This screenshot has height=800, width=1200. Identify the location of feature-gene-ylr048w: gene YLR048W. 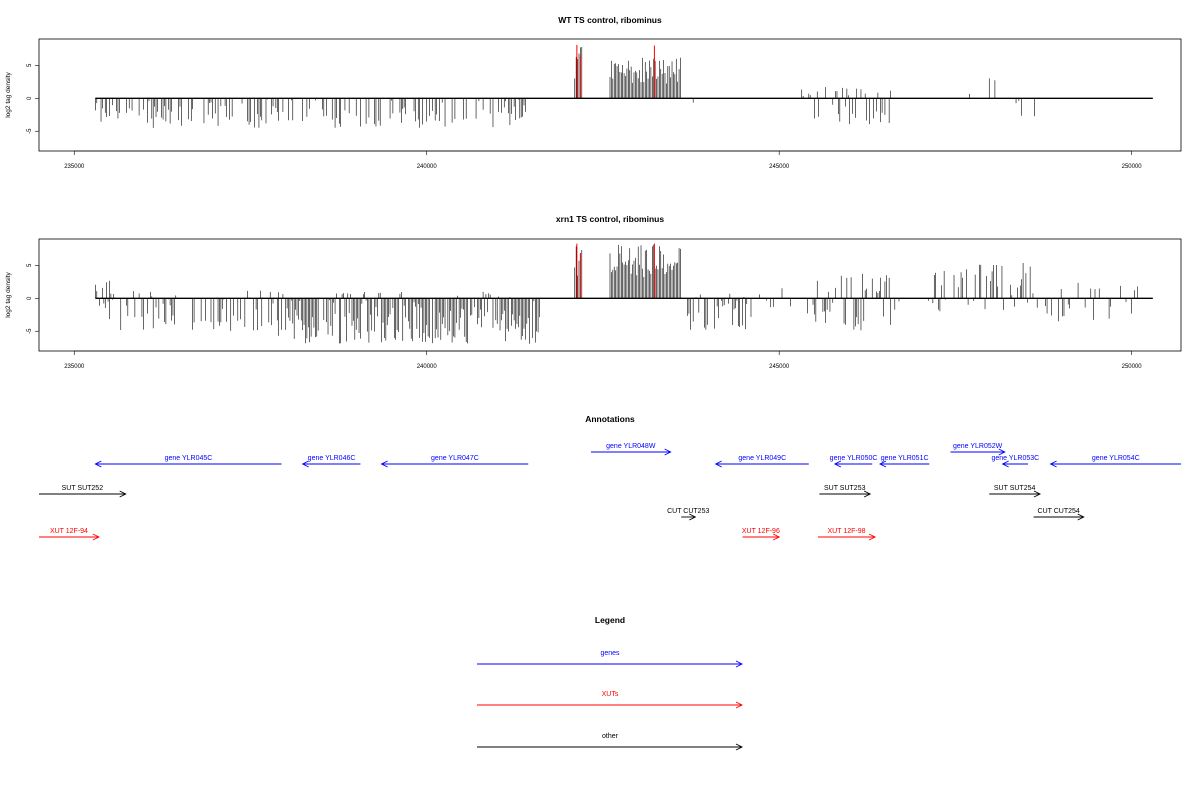
(631, 449).